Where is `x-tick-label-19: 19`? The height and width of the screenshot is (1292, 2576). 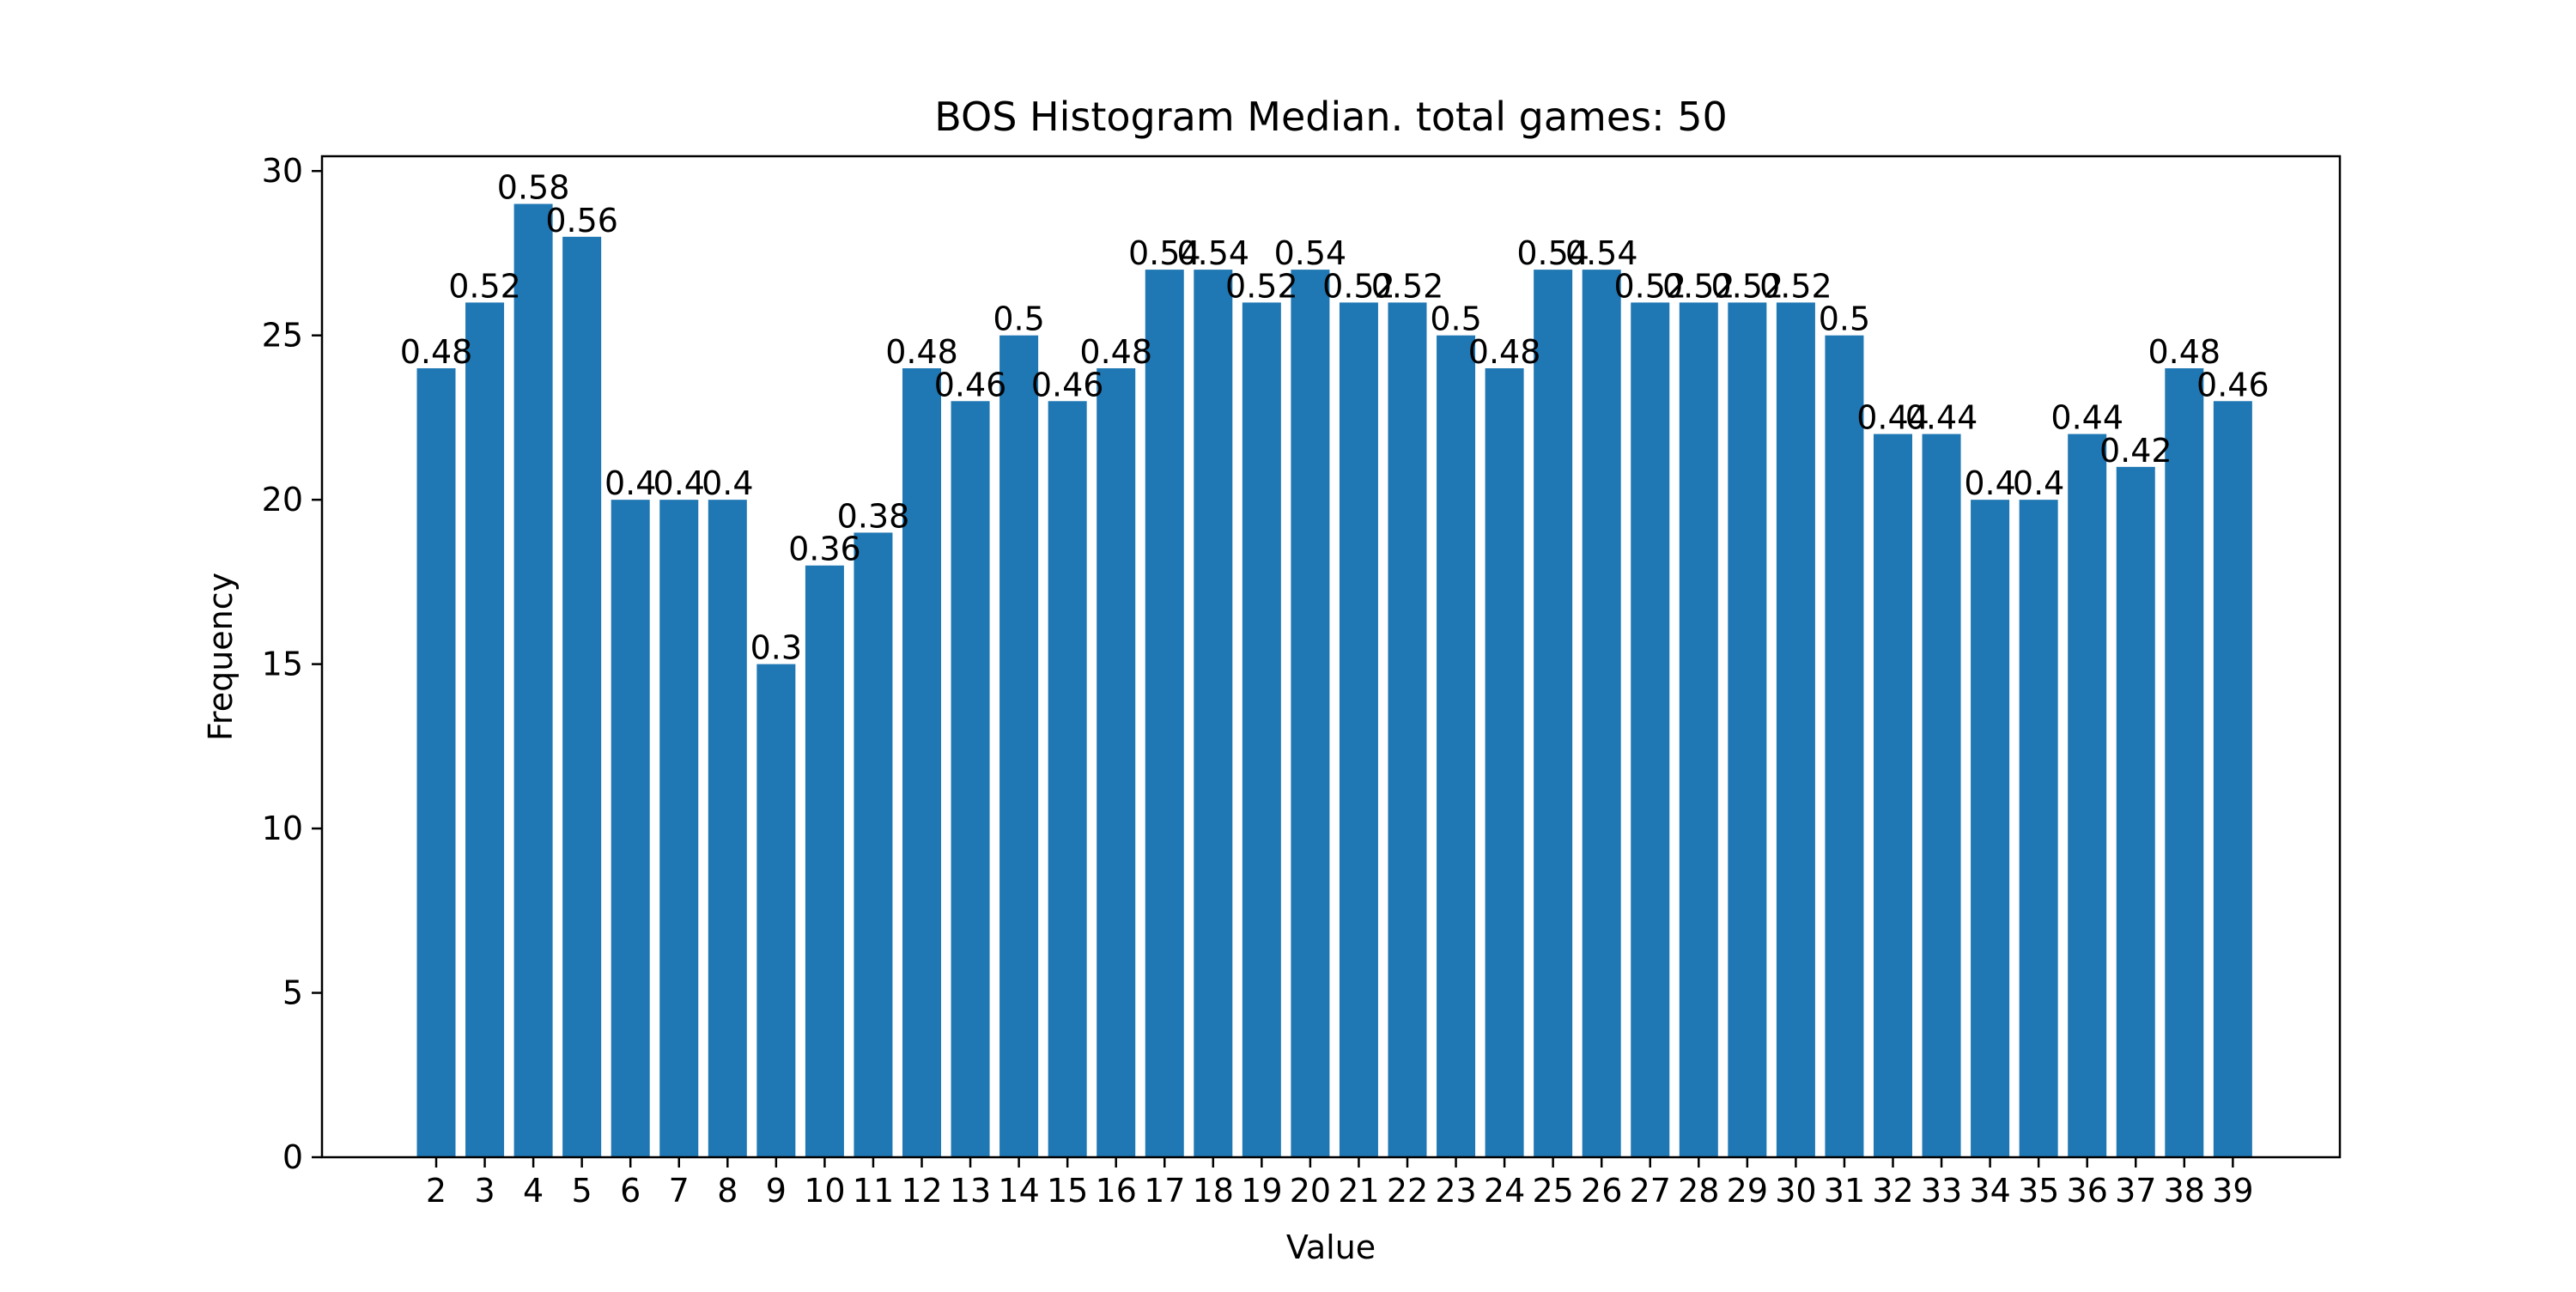
x-tick-label-19: 19 is located at coordinates (1261, 1191).